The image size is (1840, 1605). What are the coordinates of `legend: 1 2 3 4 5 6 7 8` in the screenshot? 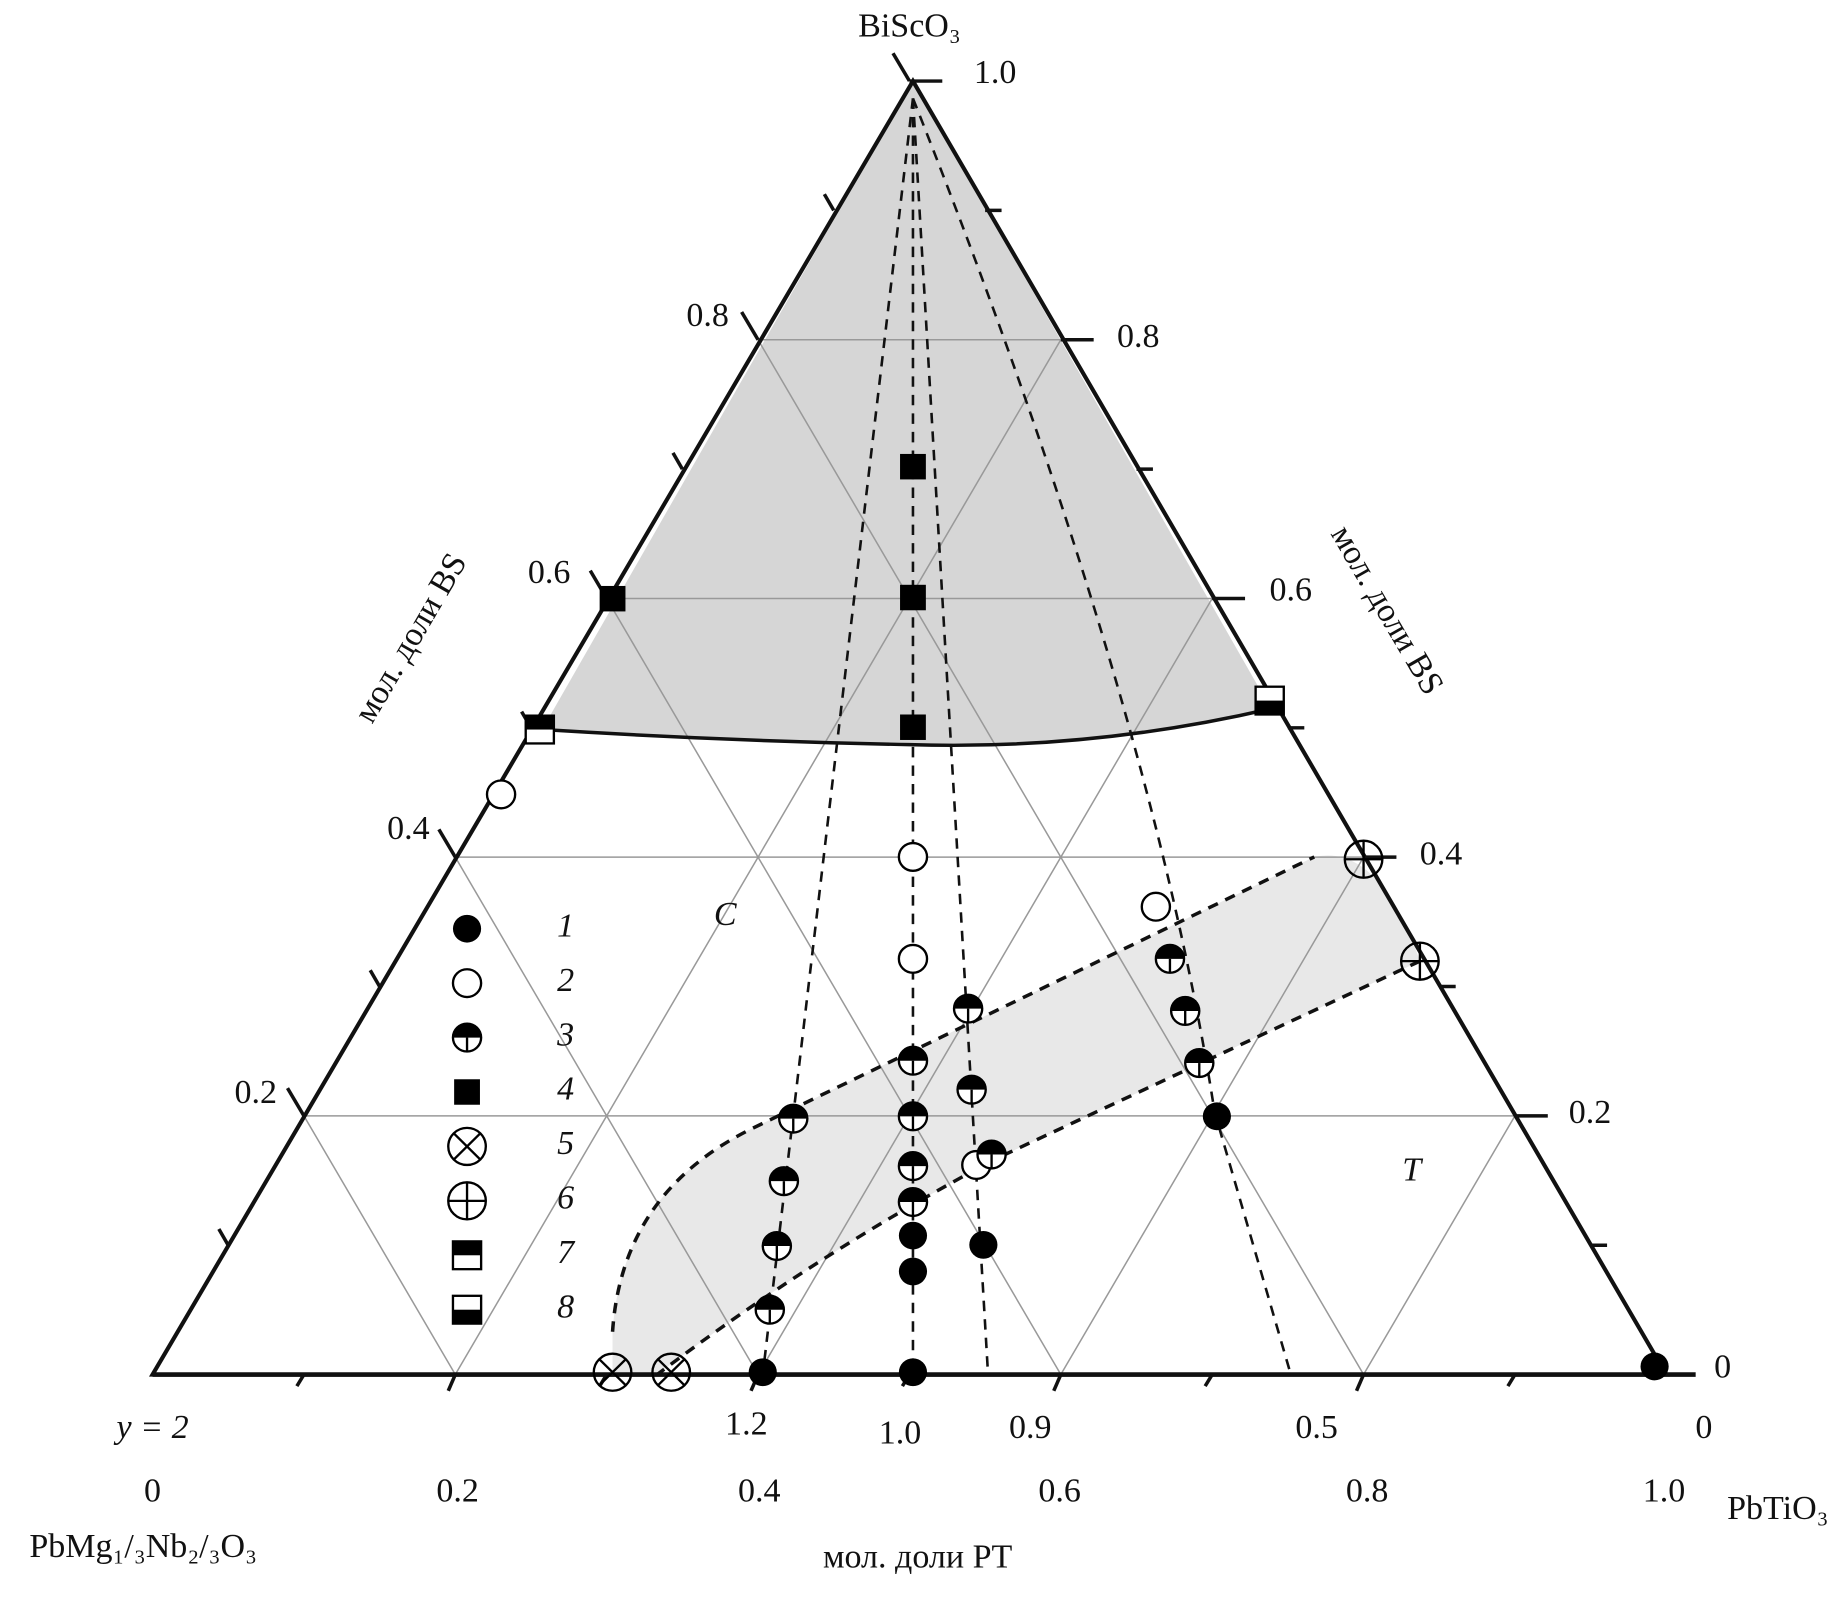 It's located at (511, 1117).